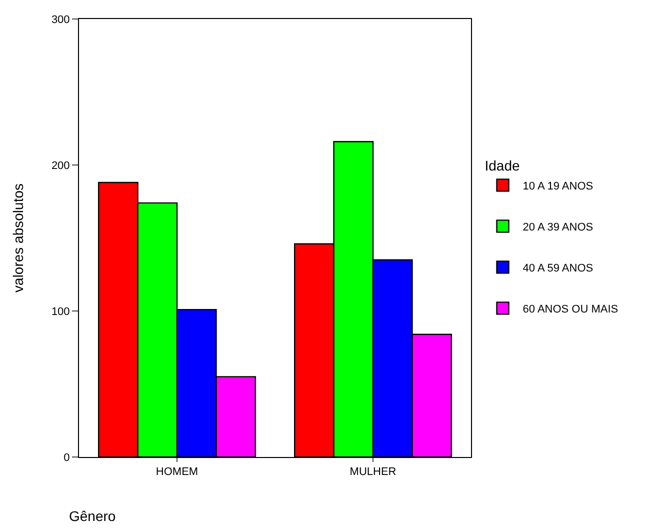  Describe the element at coordinates (558, 186) in the screenshot. I see `legend-label: 10 A 19 ANOS` at that location.